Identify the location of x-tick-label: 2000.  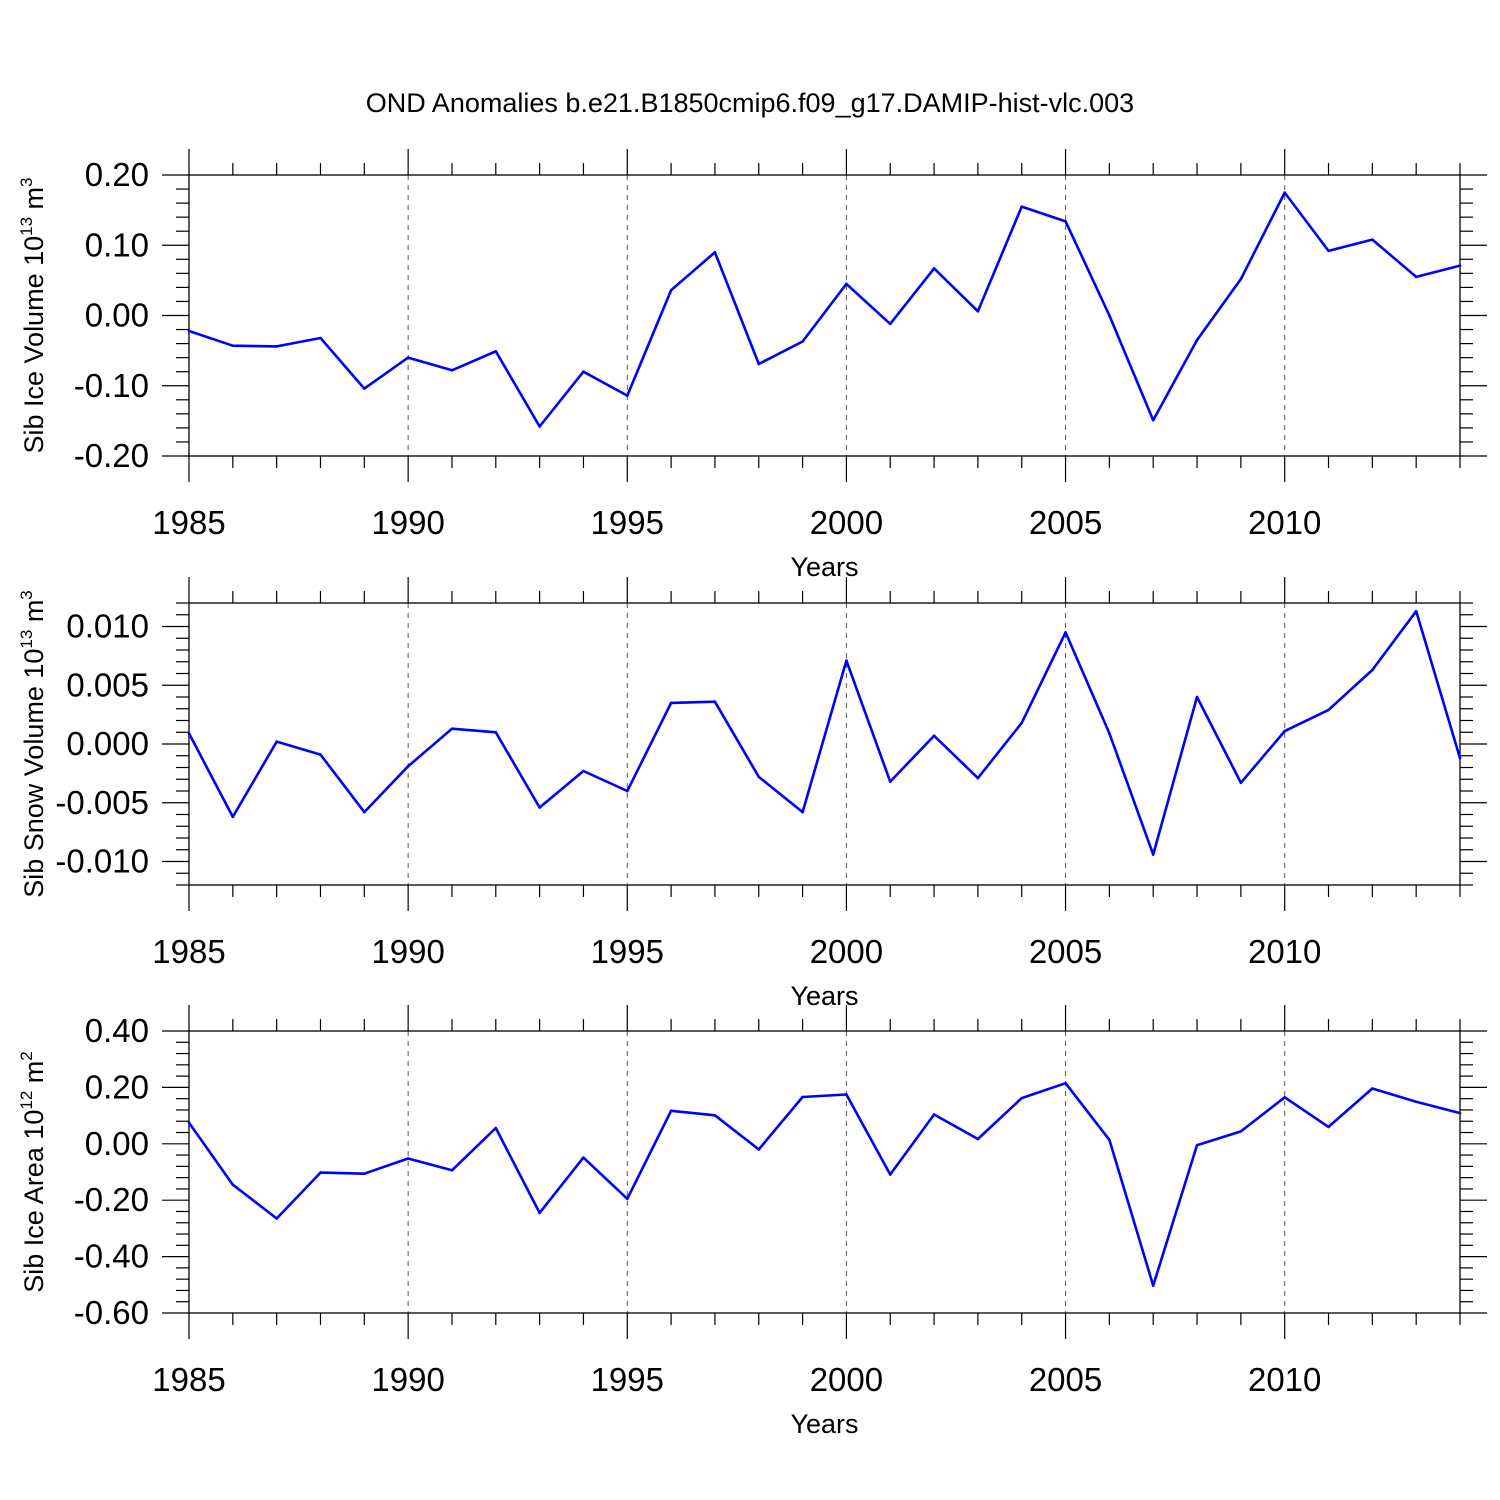
(846, 951).